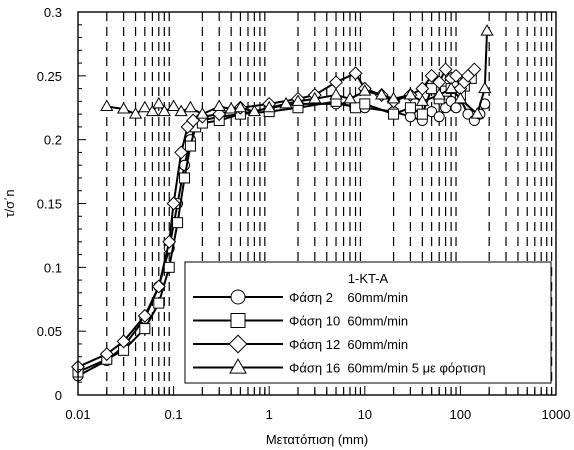 The image size is (574, 450). Describe the element at coordinates (49, 204) in the screenshot. I see `y-tick-label: 0.15` at that location.